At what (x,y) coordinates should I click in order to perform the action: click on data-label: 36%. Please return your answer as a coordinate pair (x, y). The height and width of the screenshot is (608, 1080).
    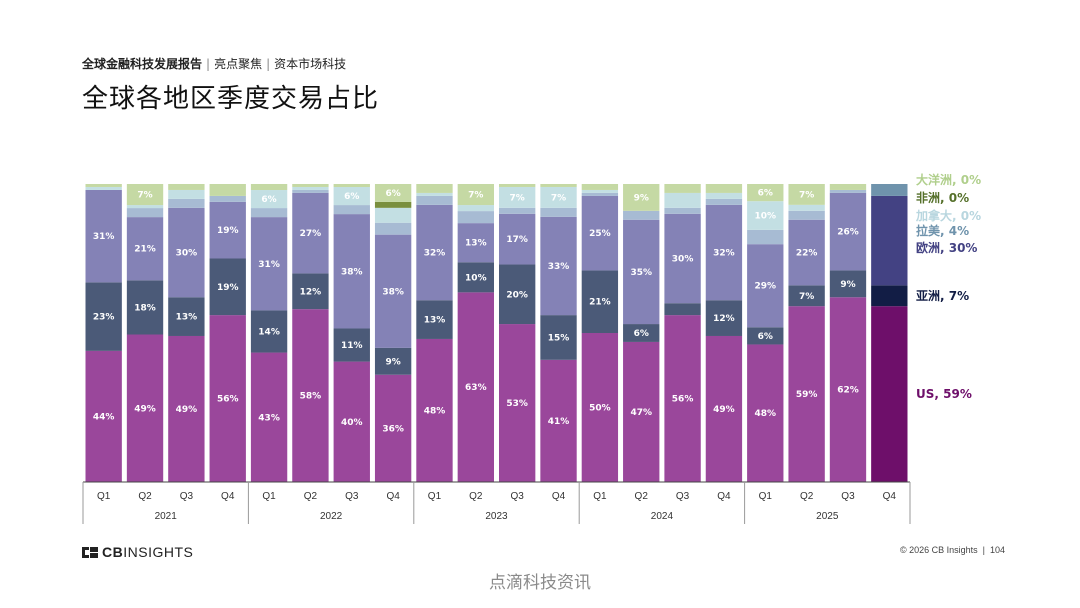
    Looking at the image, I should click on (393, 429).